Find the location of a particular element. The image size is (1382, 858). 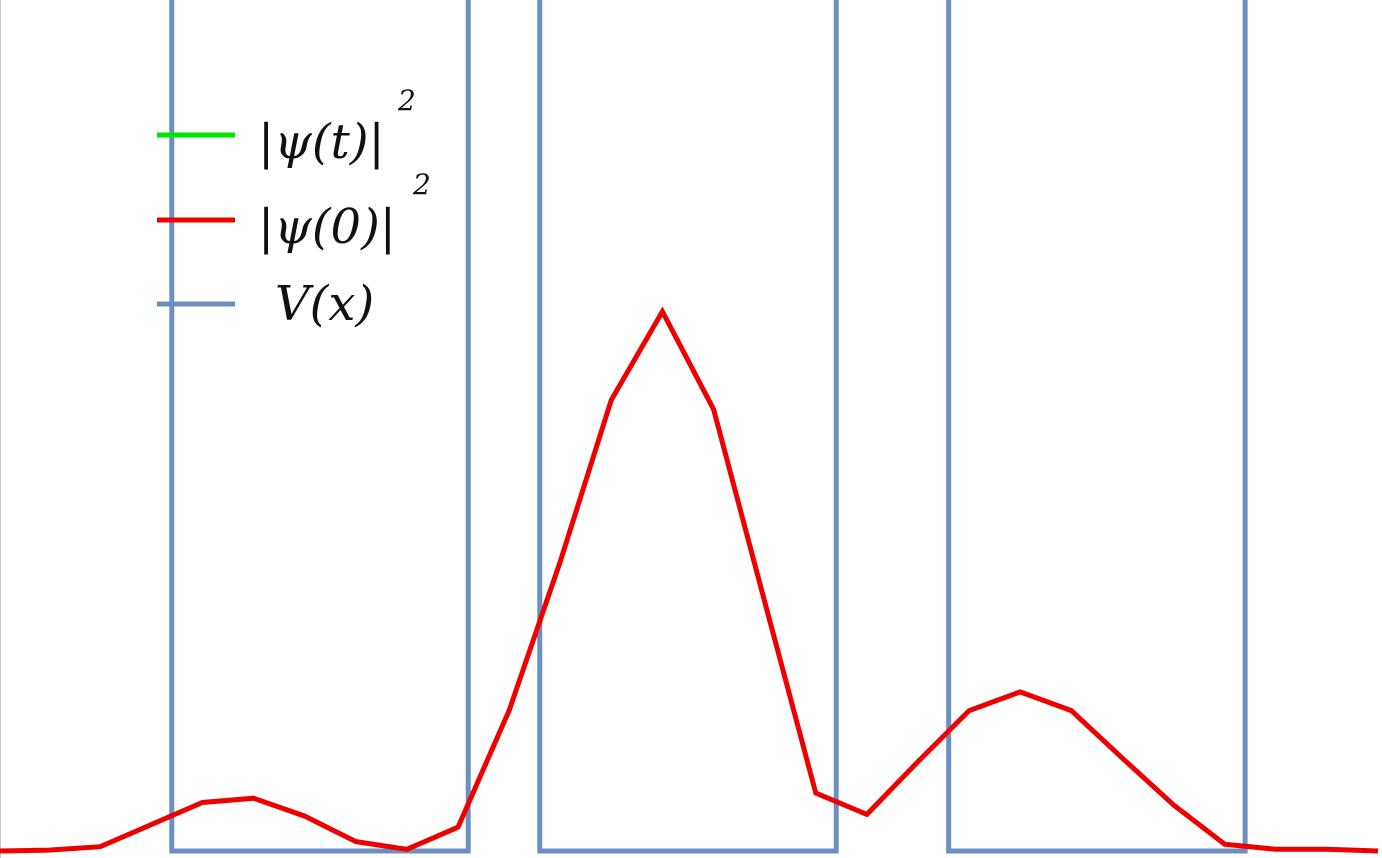

legend-label-psi-0: |ψ(0)| is located at coordinates (327, 227).